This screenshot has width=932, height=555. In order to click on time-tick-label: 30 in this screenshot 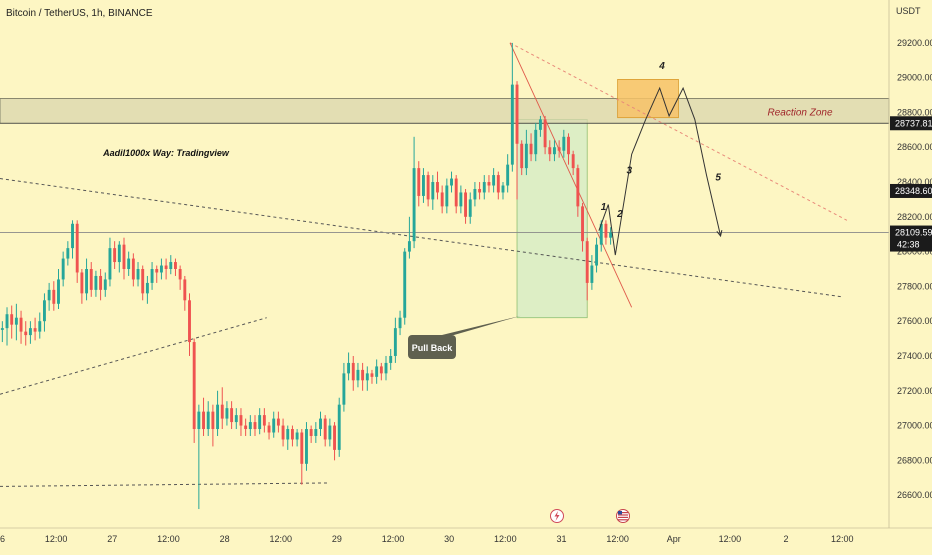, I will do `click(449, 539)`.